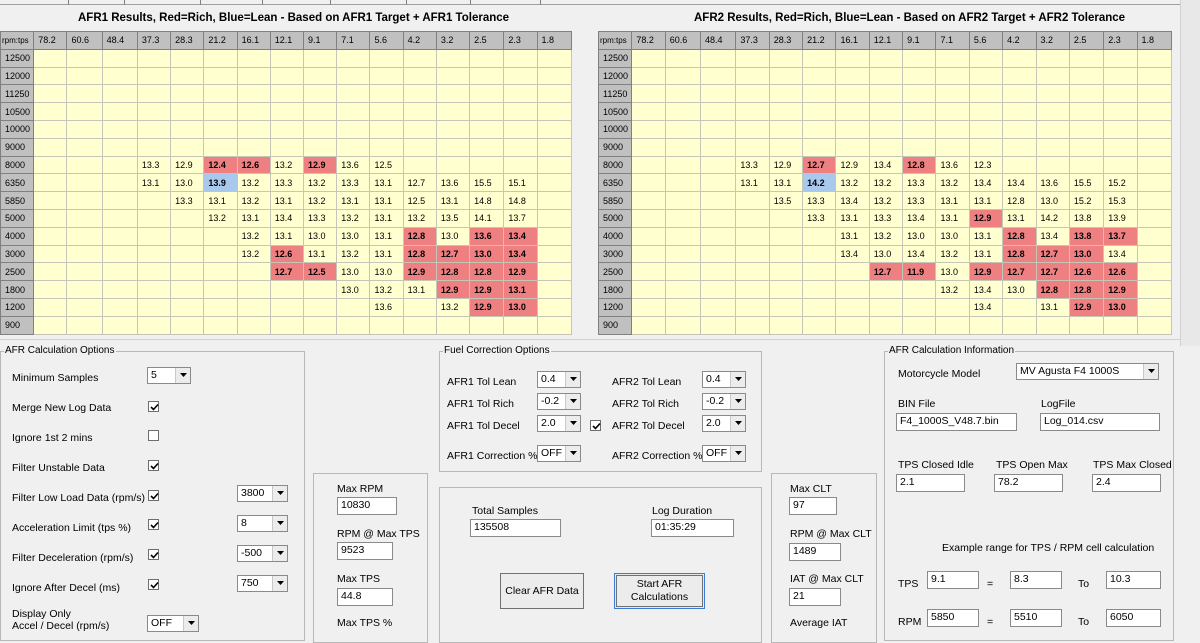  What do you see at coordinates (153, 524) in the screenshot?
I see `acceleration-limit-checkbox` at bounding box center [153, 524].